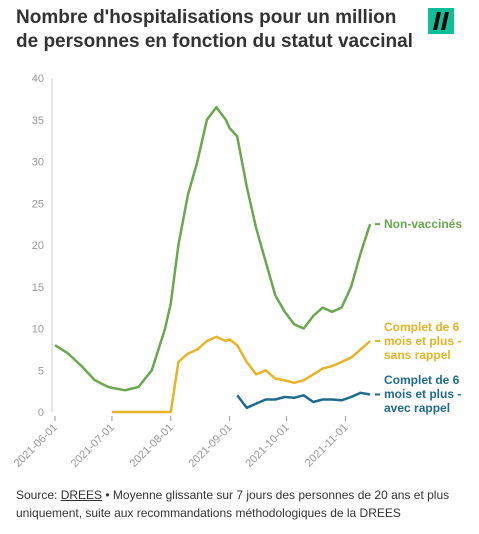  What do you see at coordinates (93, 446) in the screenshot?
I see `x-tick-label: 2021-07-01` at bounding box center [93, 446].